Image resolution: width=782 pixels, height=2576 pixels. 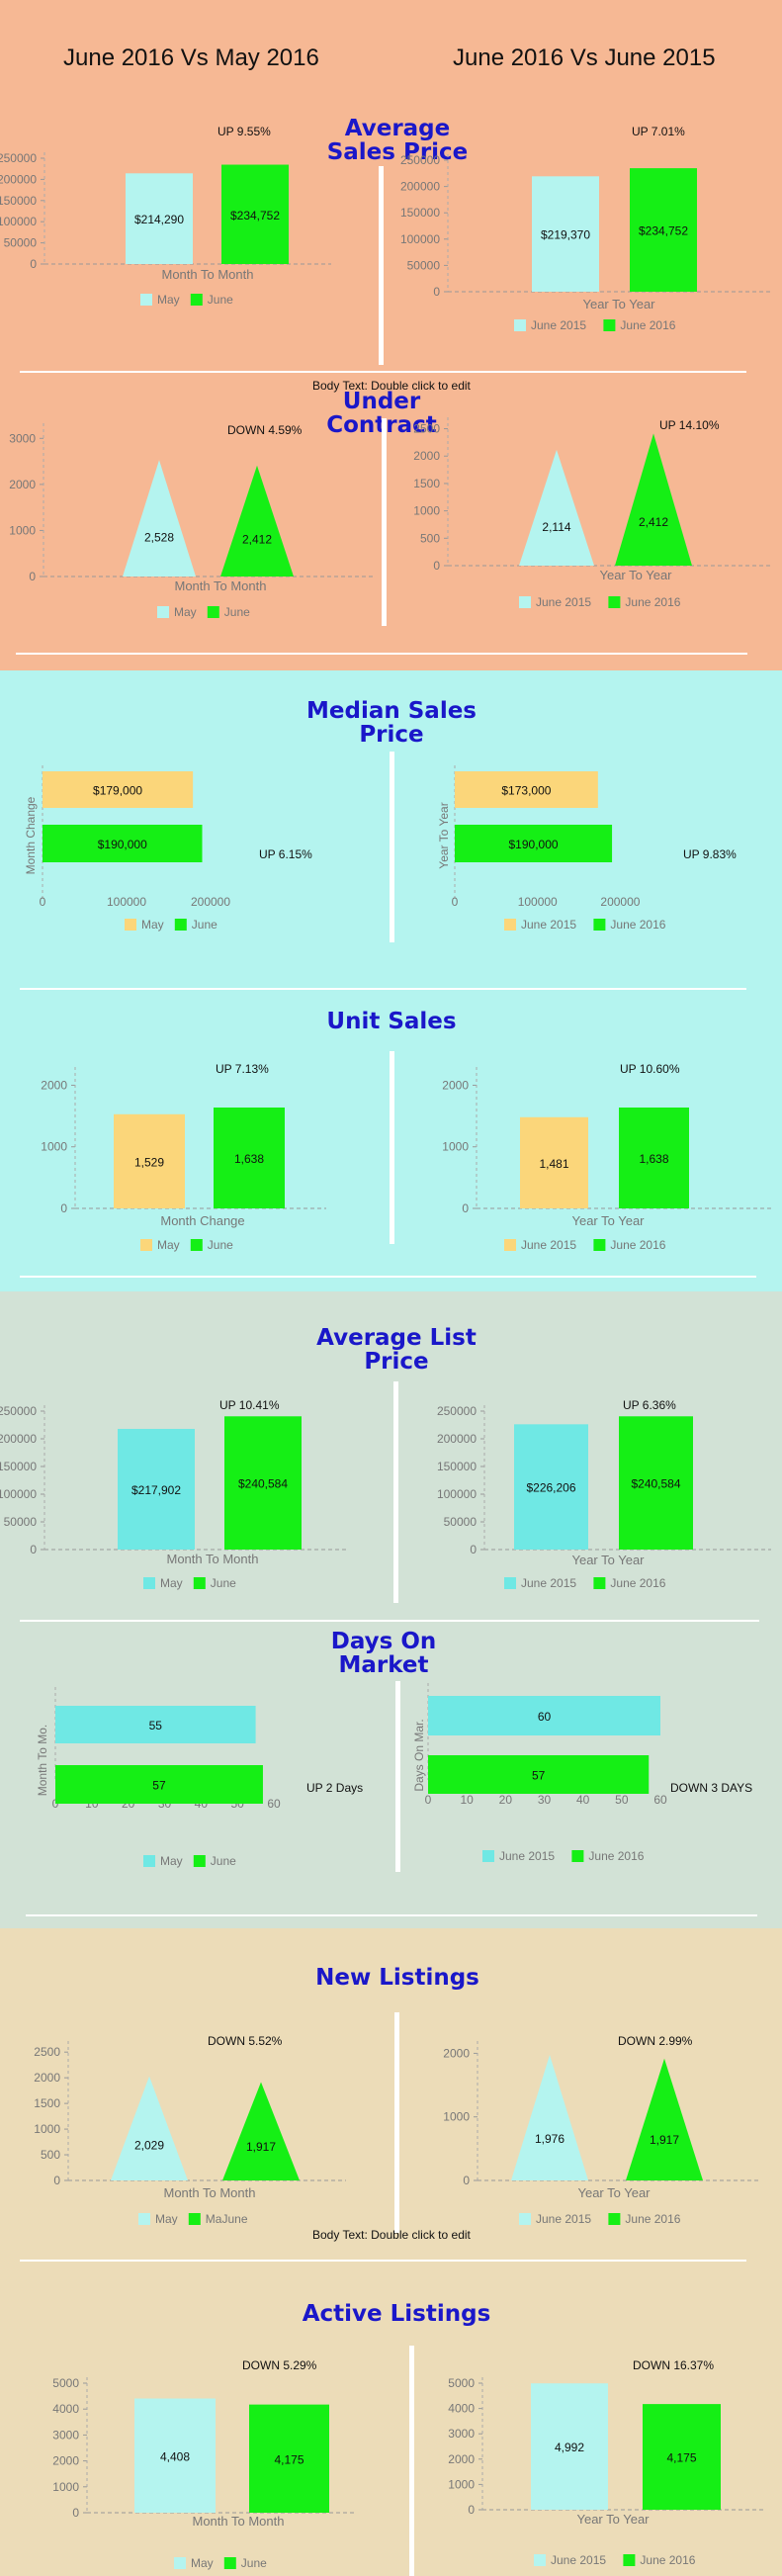 What do you see at coordinates (242, 1069) in the screenshot?
I see `change-annotation: UP 7.13%` at bounding box center [242, 1069].